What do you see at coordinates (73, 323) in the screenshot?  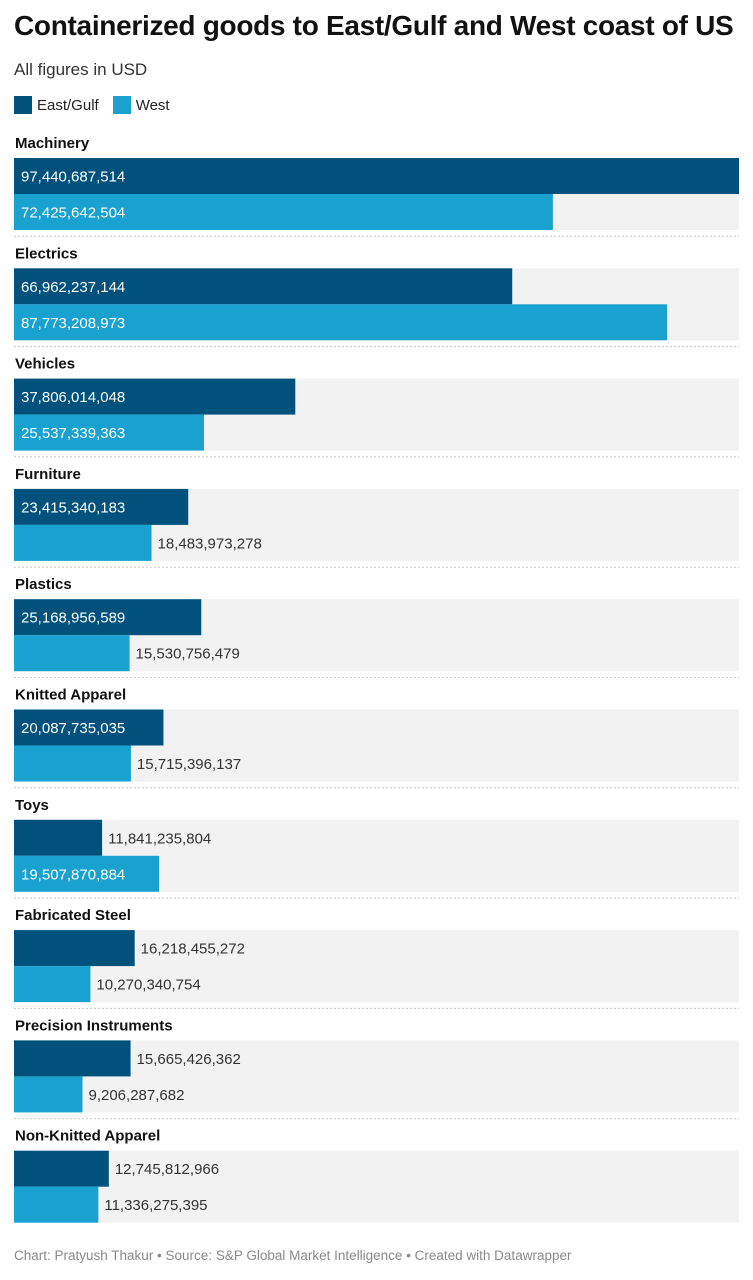 I see `data-label-electrics-west: 87,773,208,973` at bounding box center [73, 323].